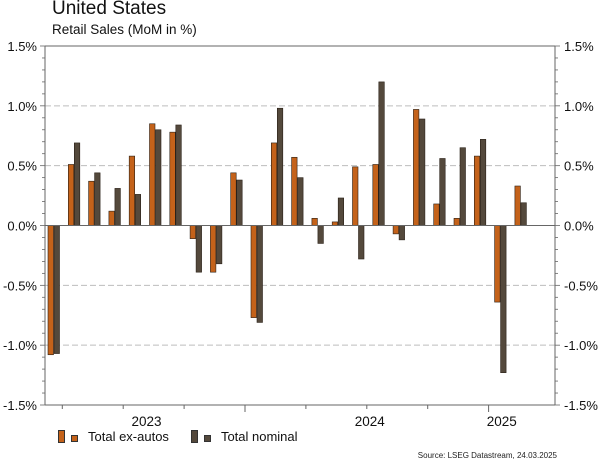 This screenshot has width=605, height=460. What do you see at coordinates (487, 455) in the screenshot?
I see `source-note: Source: LSEG Datastream, 24.03.2025` at bounding box center [487, 455].